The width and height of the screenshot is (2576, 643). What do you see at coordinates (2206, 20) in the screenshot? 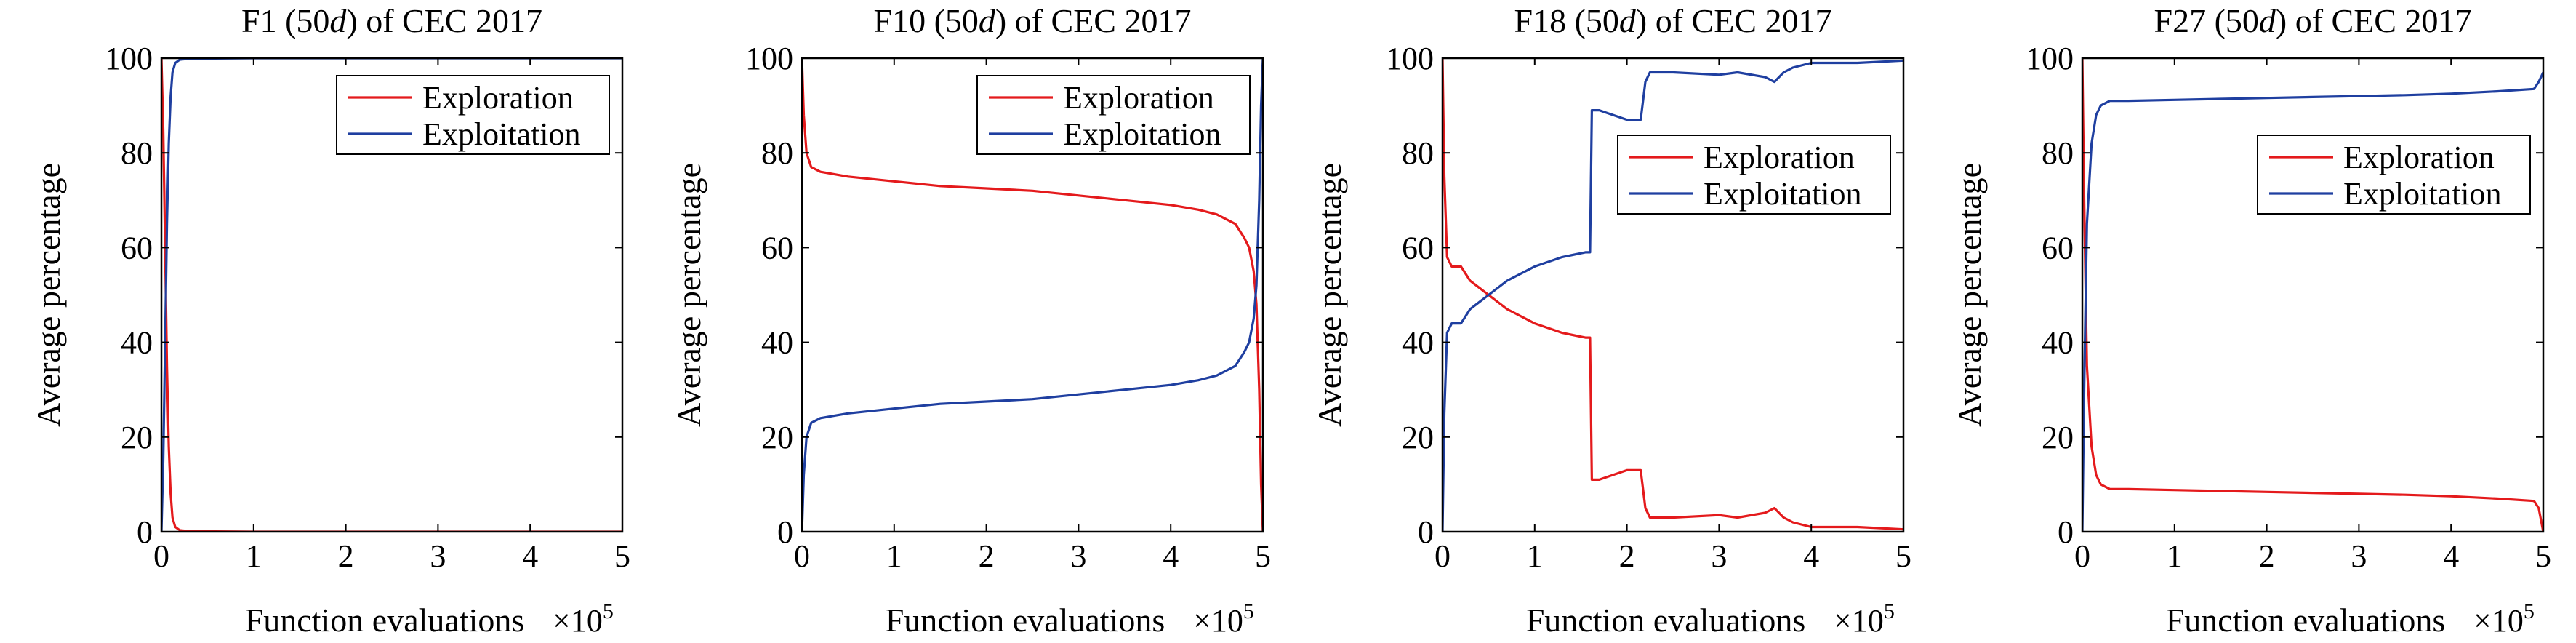
I see `chart-title-prefix: F27 (50` at bounding box center [2206, 20].